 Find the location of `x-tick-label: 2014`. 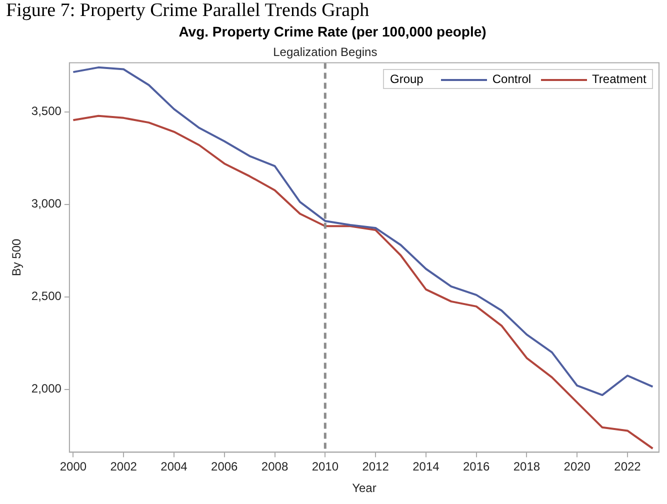

x-tick-label: 2014 is located at coordinates (426, 467).